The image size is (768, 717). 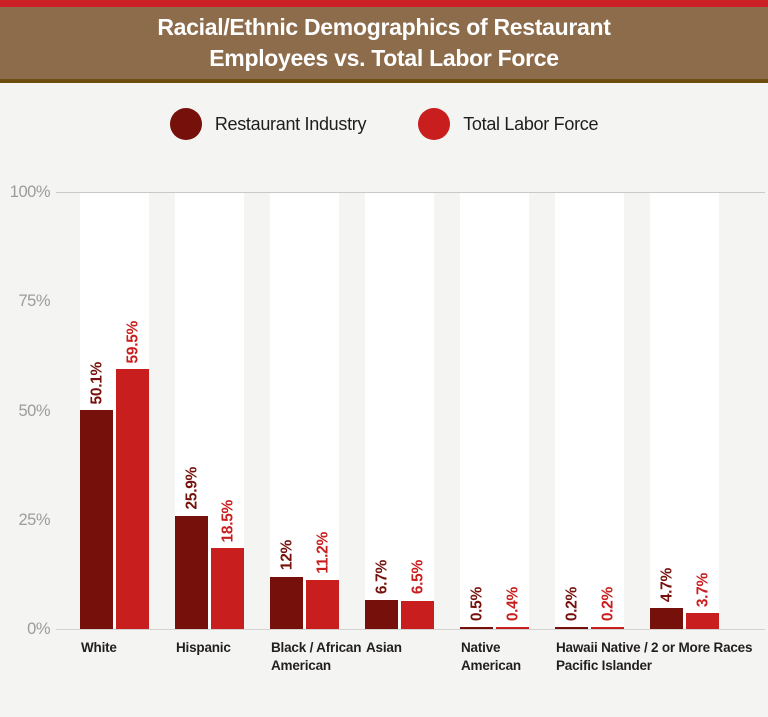 I want to click on gridline-100pct, so click(x=410, y=192).